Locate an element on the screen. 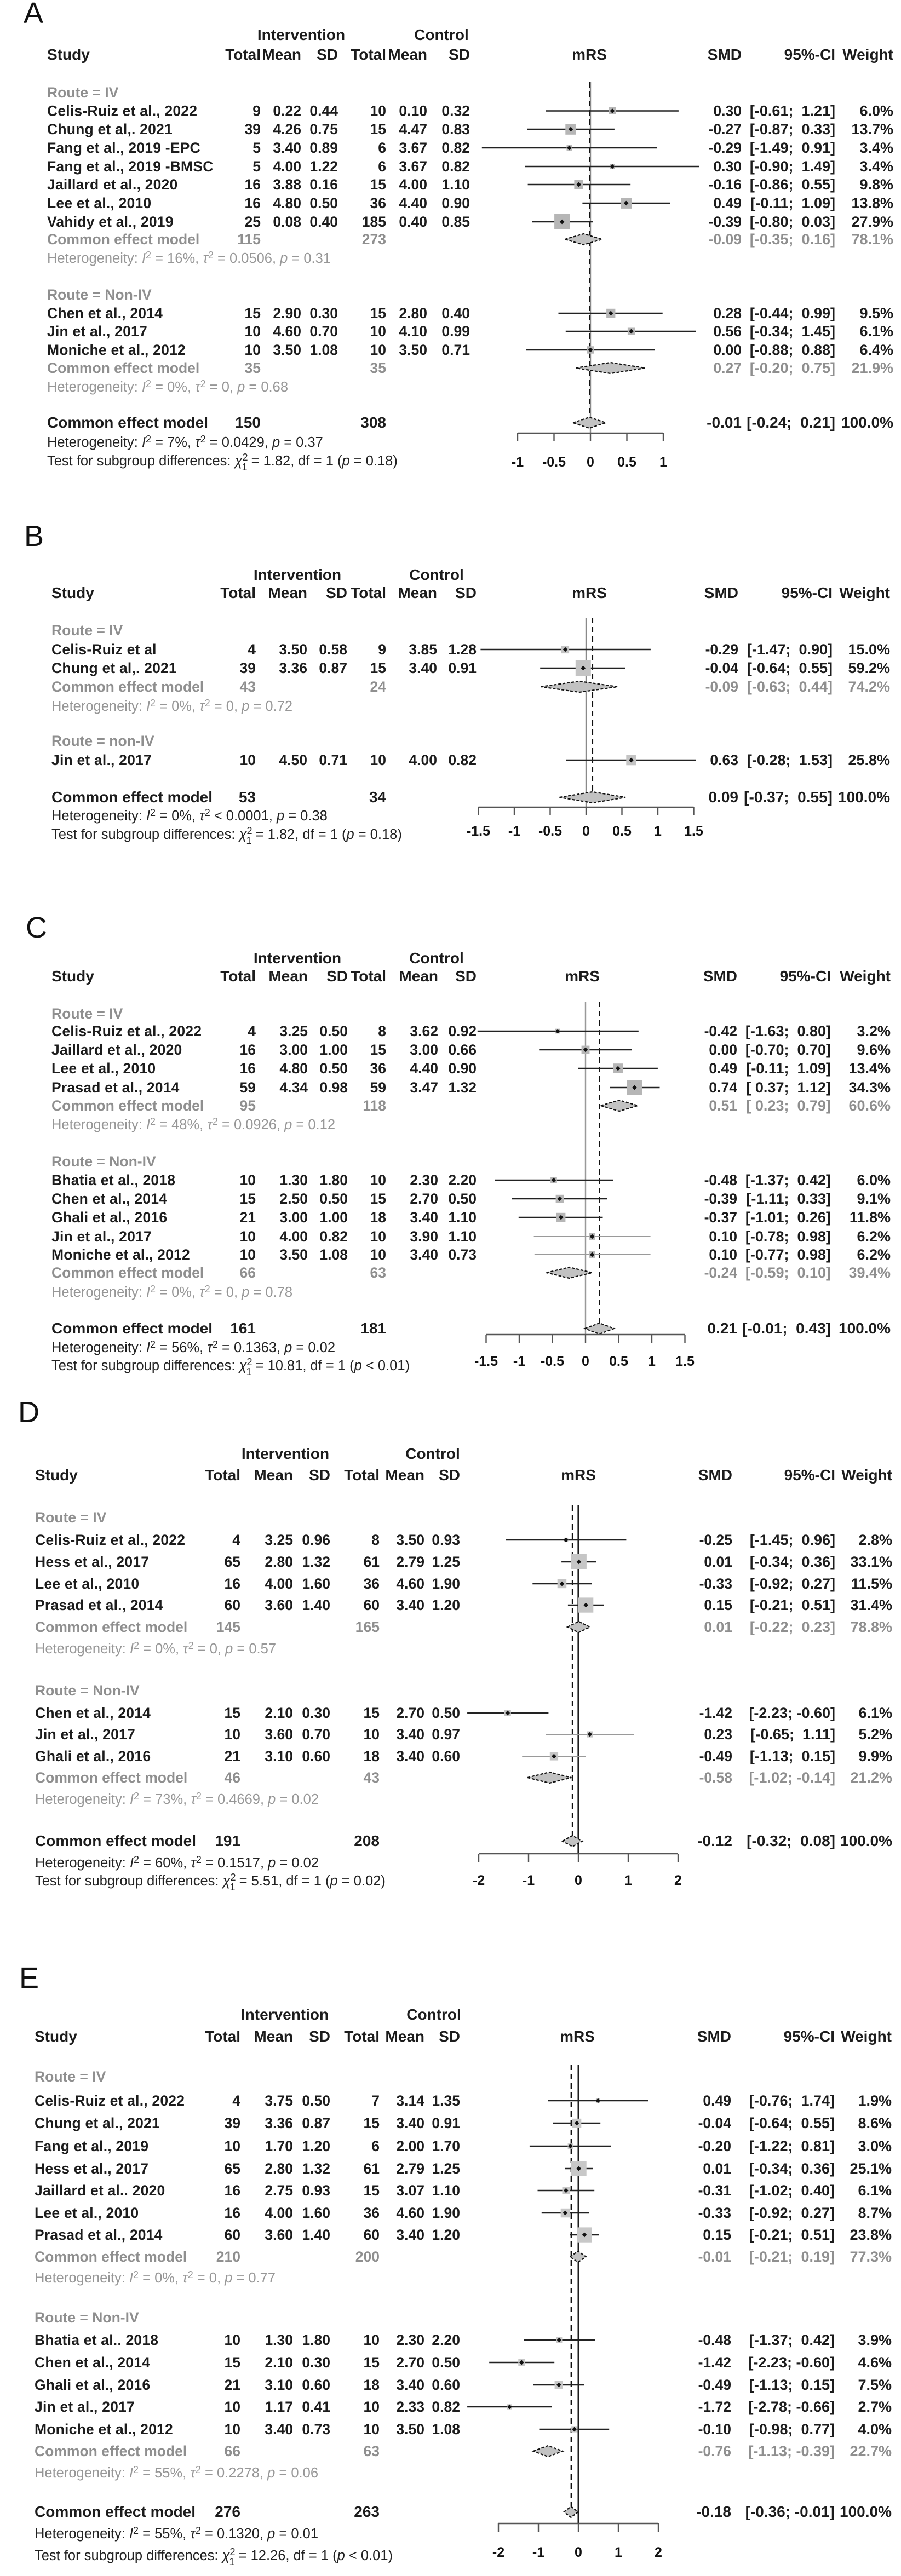  svg-text: 9.1% is located at coordinates (874, 1199).